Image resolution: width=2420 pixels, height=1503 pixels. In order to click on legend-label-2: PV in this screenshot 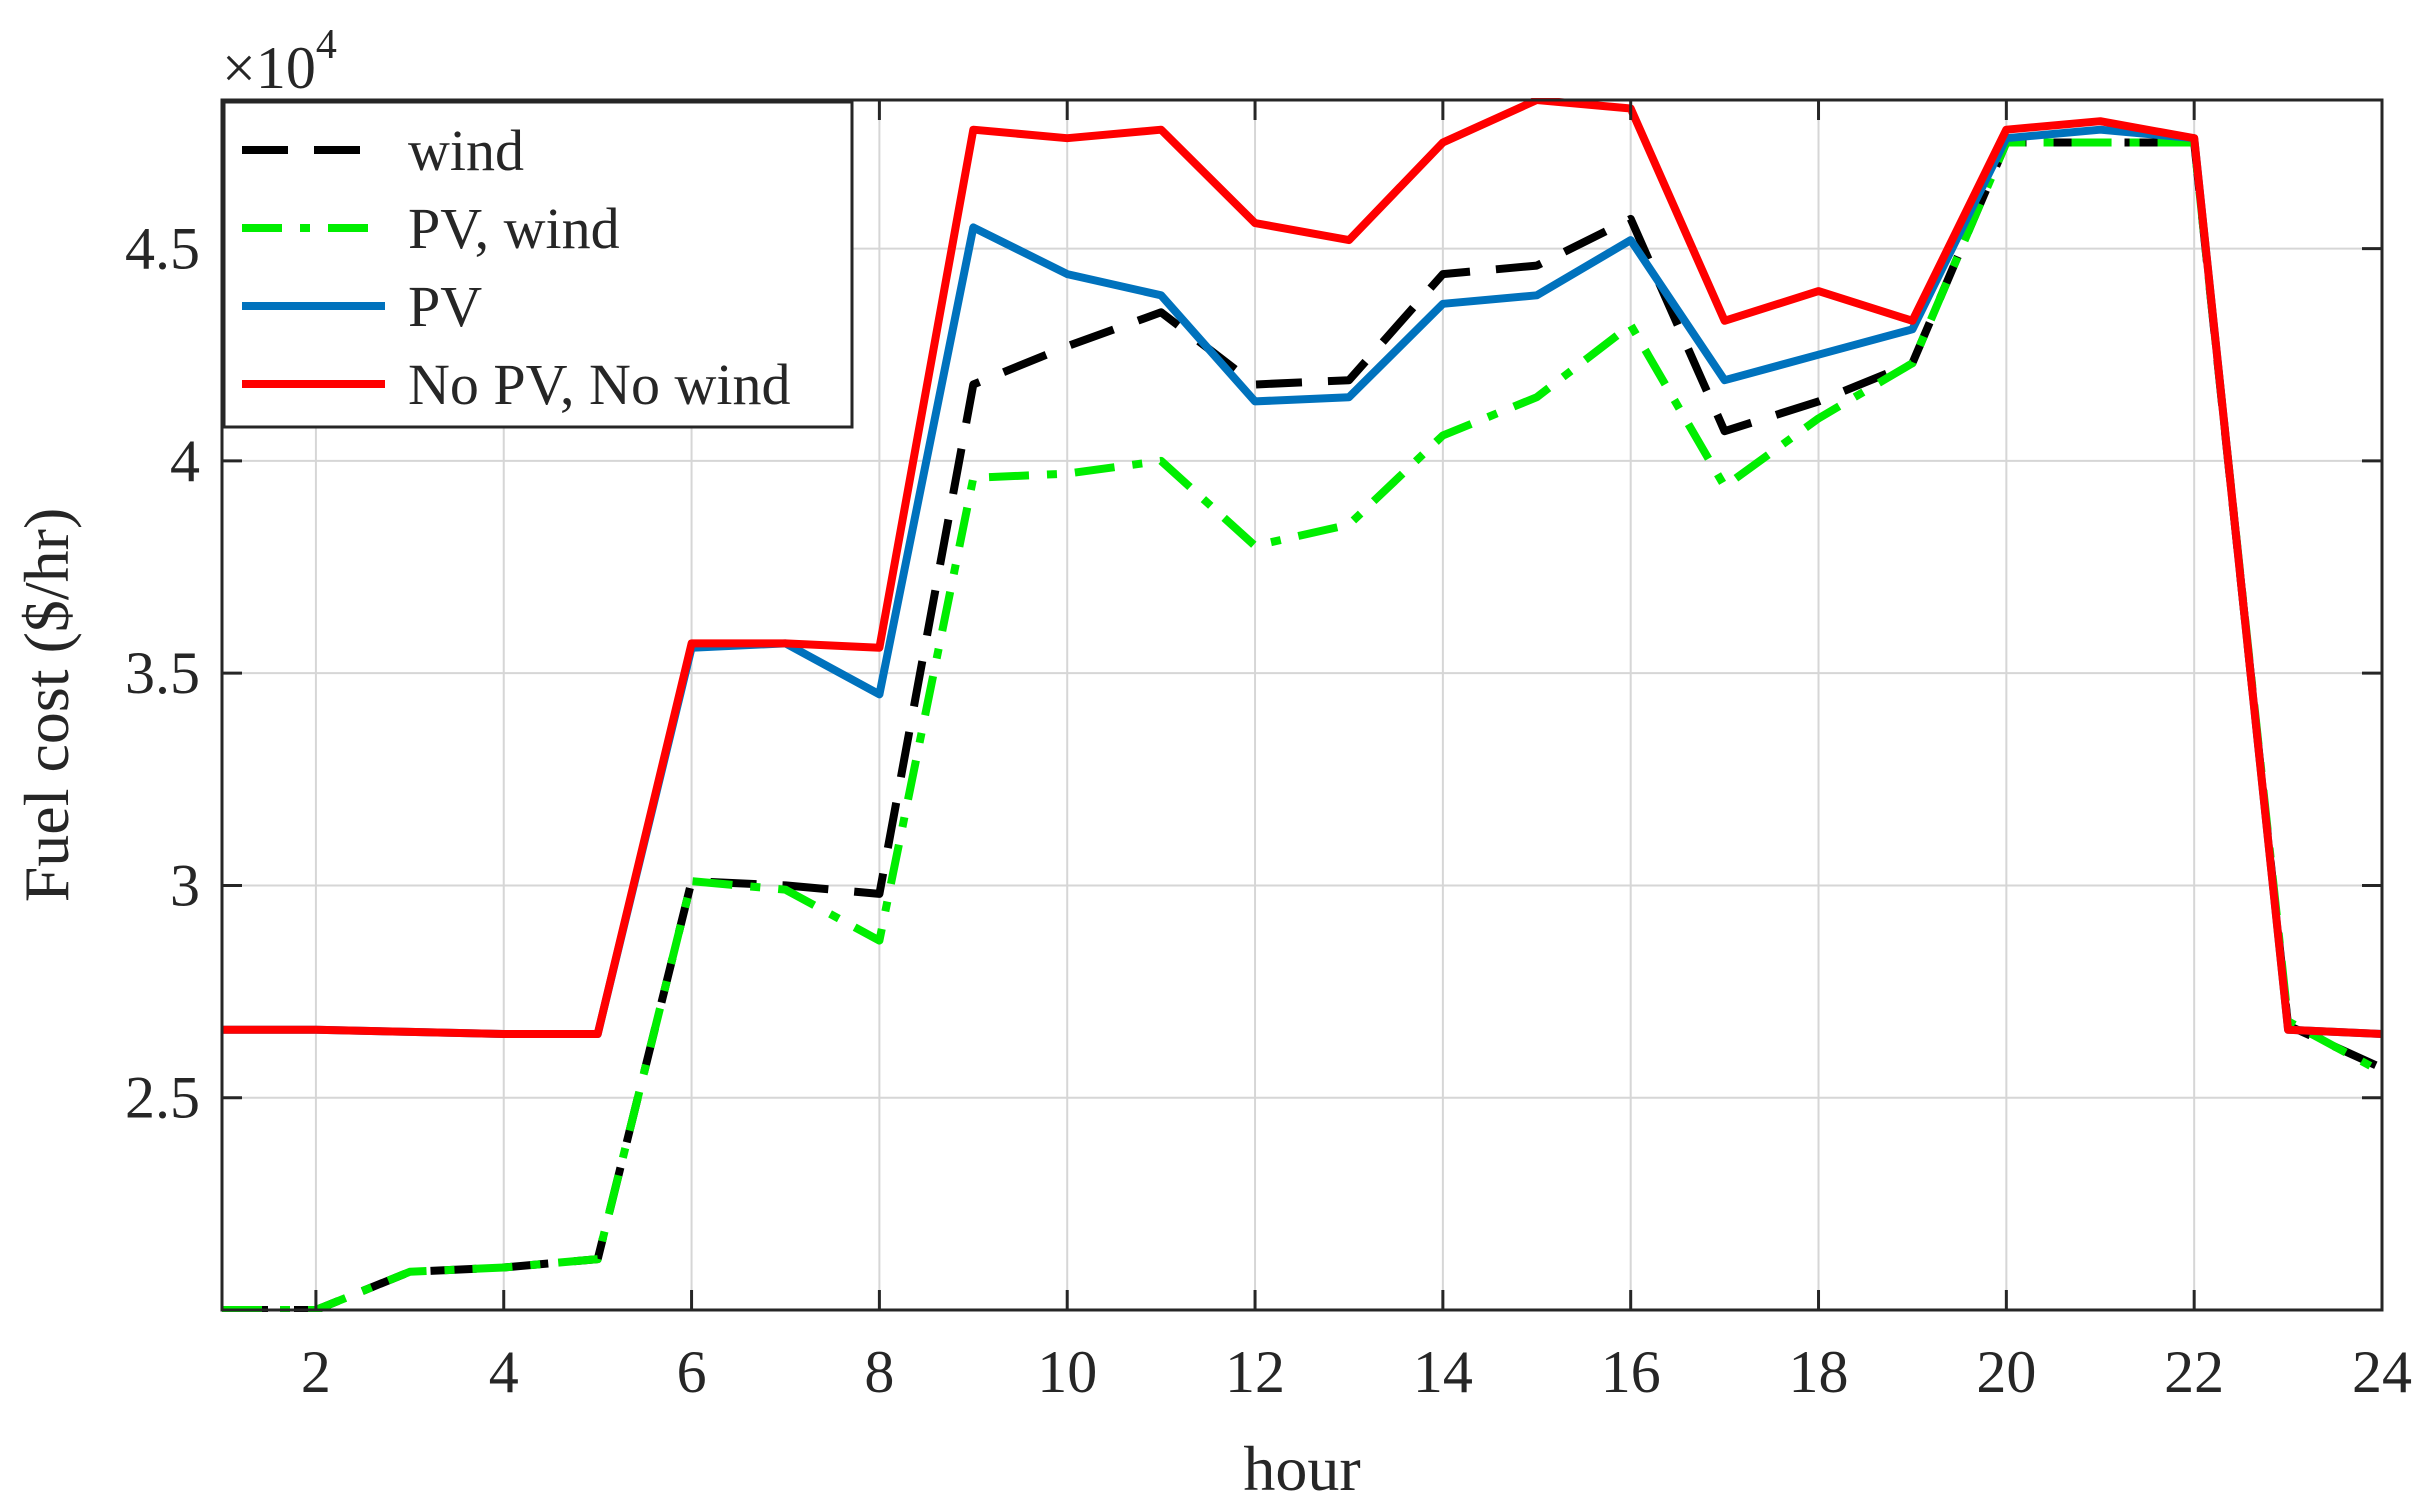, I will do `click(445, 306)`.